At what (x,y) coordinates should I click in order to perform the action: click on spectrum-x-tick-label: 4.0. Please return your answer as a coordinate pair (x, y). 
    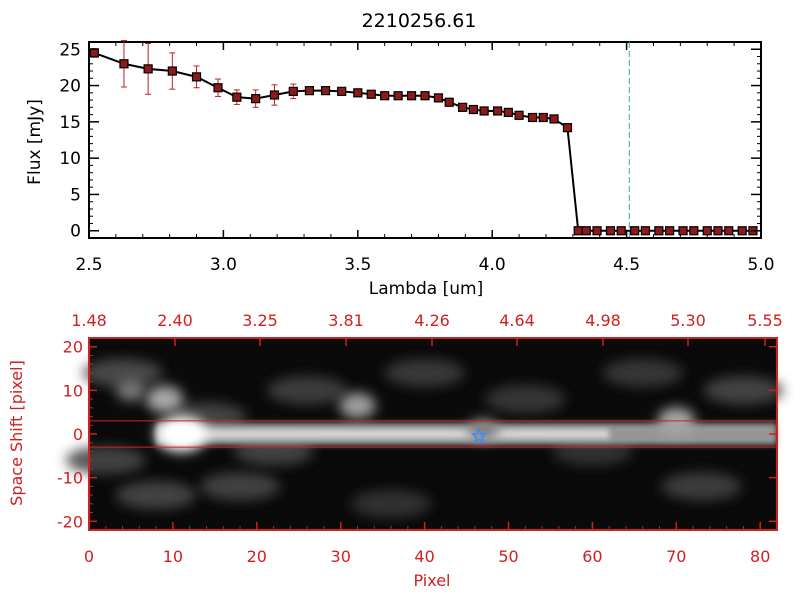
    Looking at the image, I should click on (492, 265).